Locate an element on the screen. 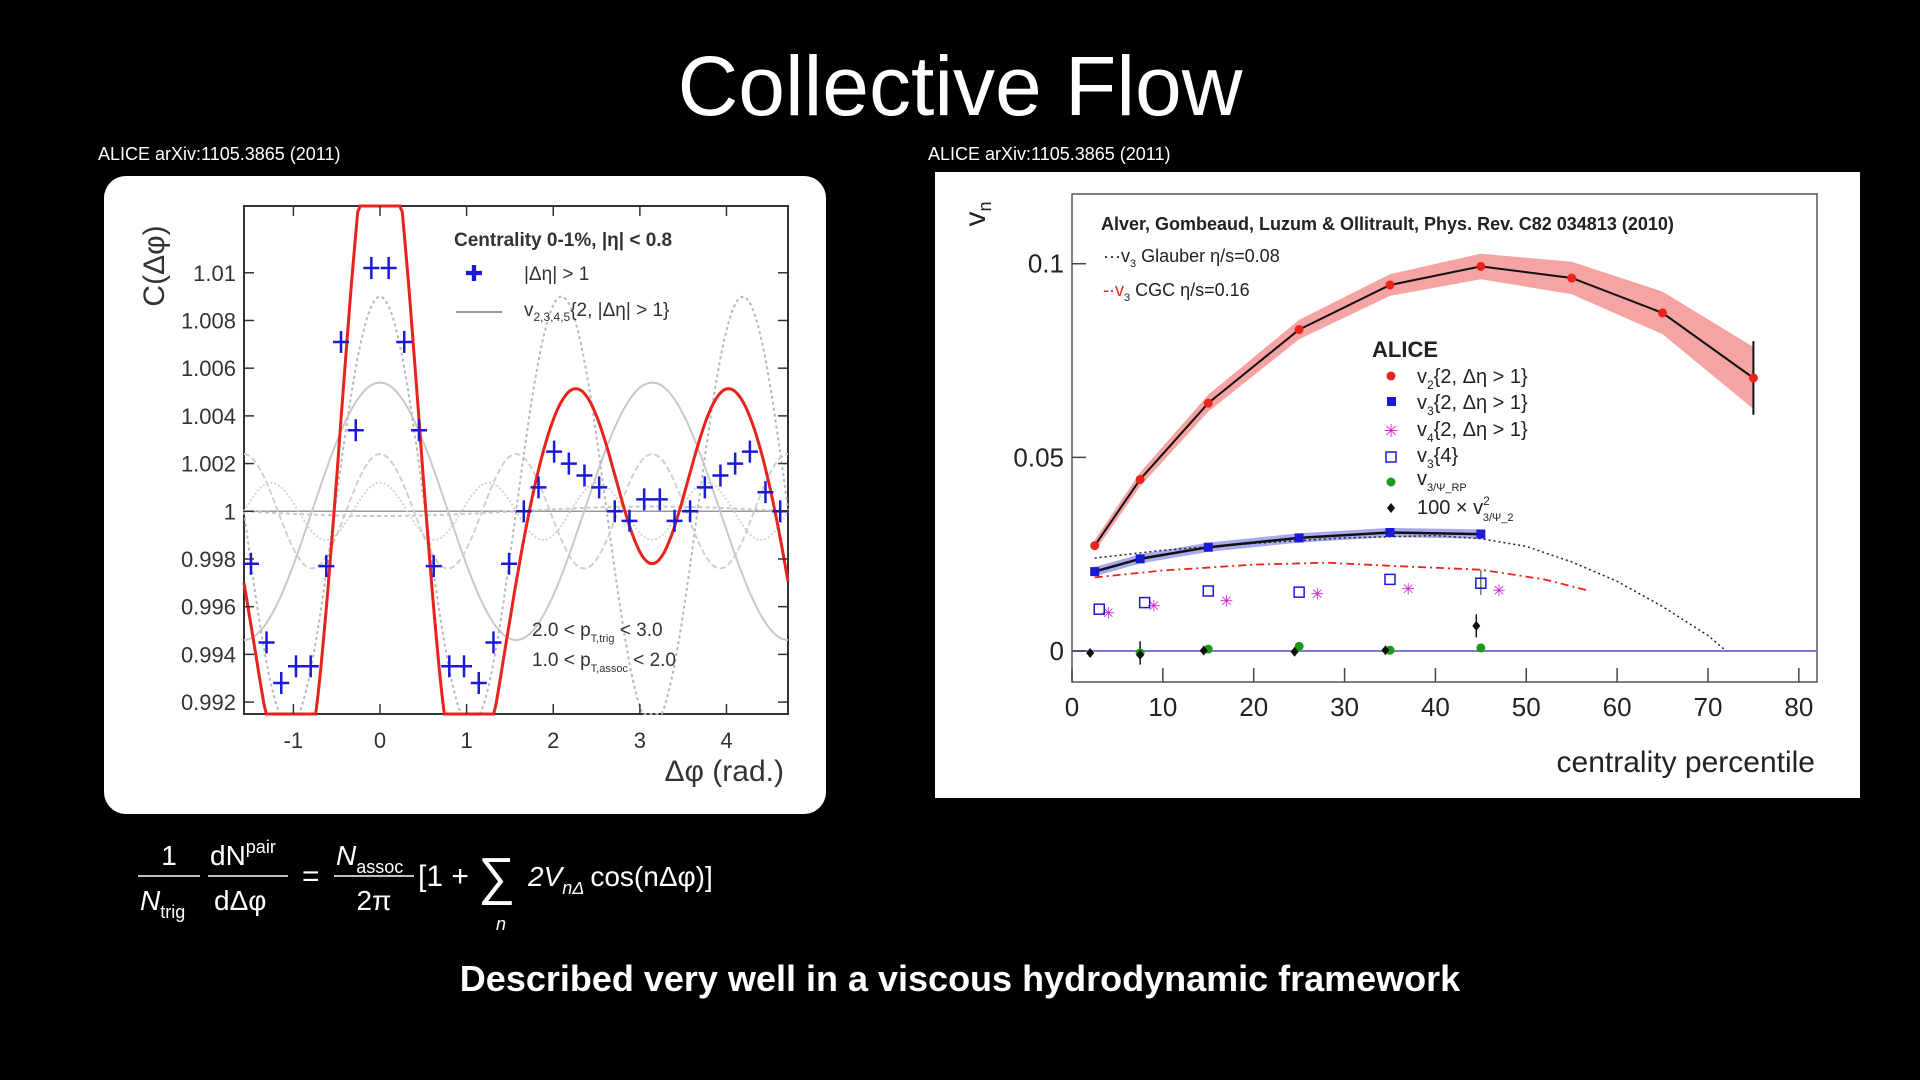 Image resolution: width=1920 pixels, height=1080 pixels. cgc-curve is located at coordinates (1342, 576).